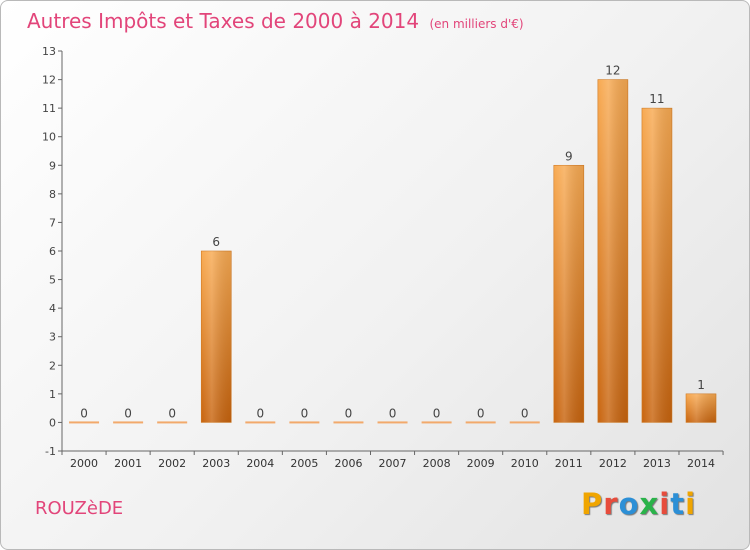 Image resolution: width=750 pixels, height=550 pixels. Describe the element at coordinates (216, 463) in the screenshot. I see `x-tick-label: 2003` at that location.